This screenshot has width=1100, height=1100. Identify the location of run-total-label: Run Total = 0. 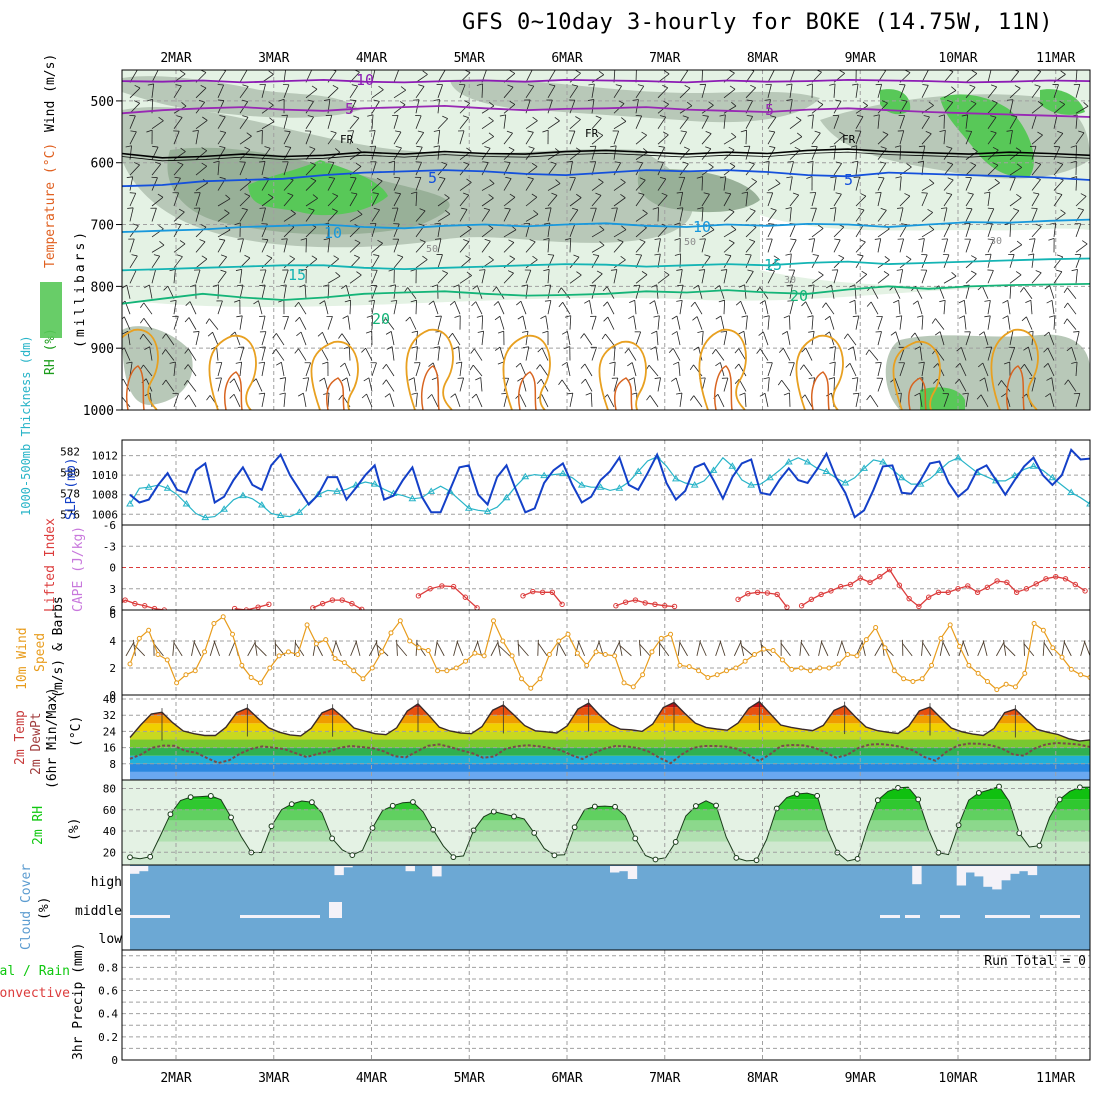
(1035, 961).